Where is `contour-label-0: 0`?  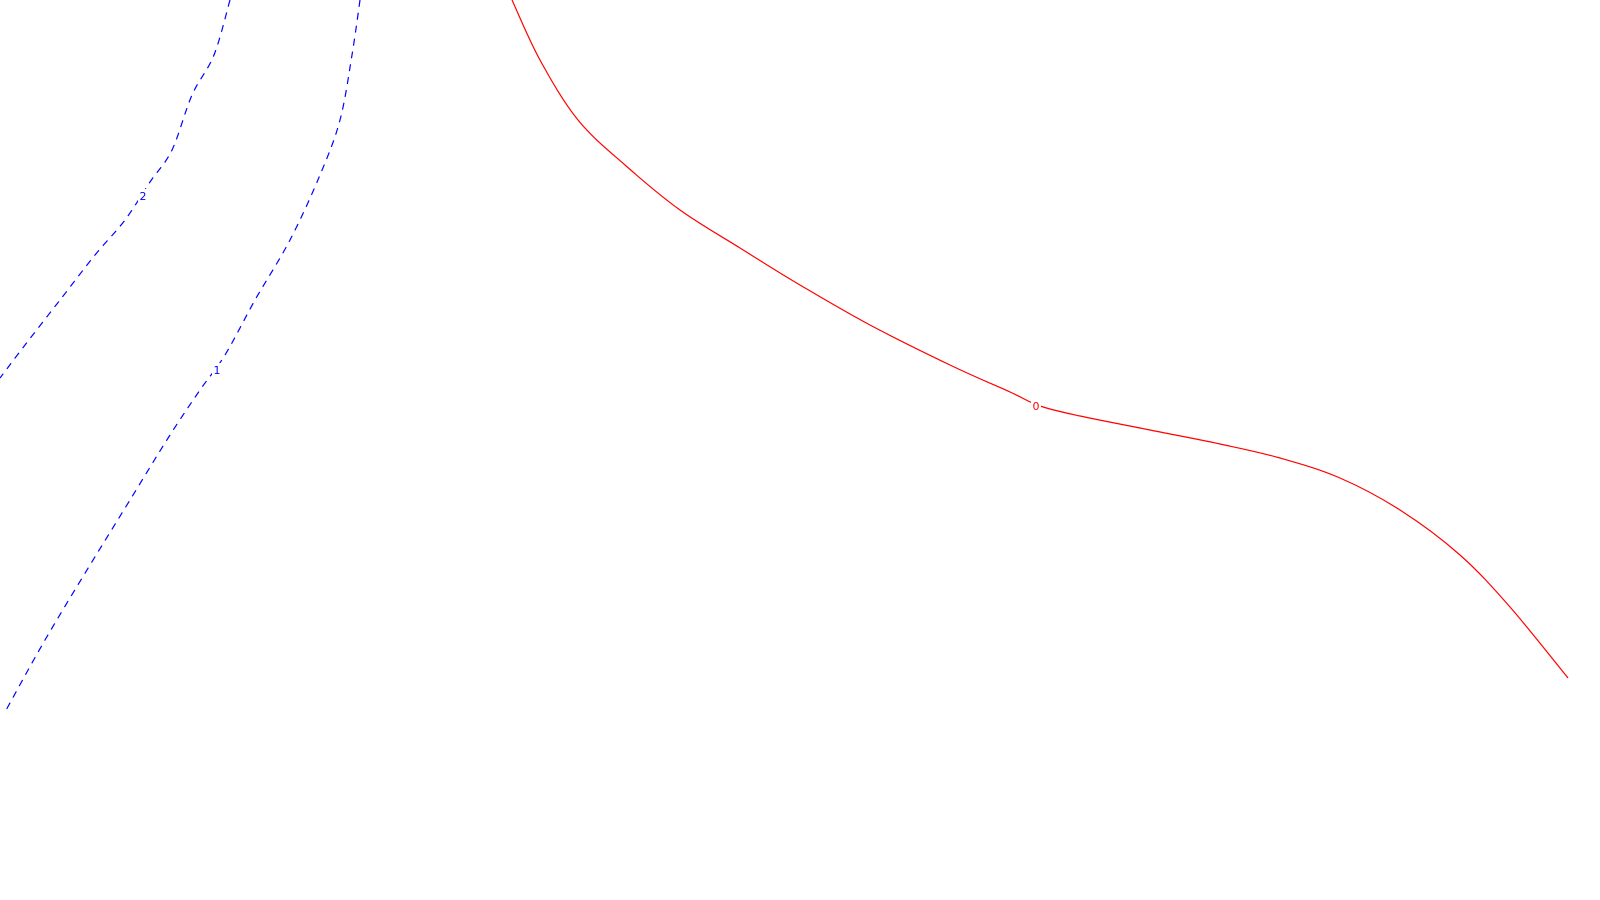
contour-label-0: 0 is located at coordinates (1036, 406).